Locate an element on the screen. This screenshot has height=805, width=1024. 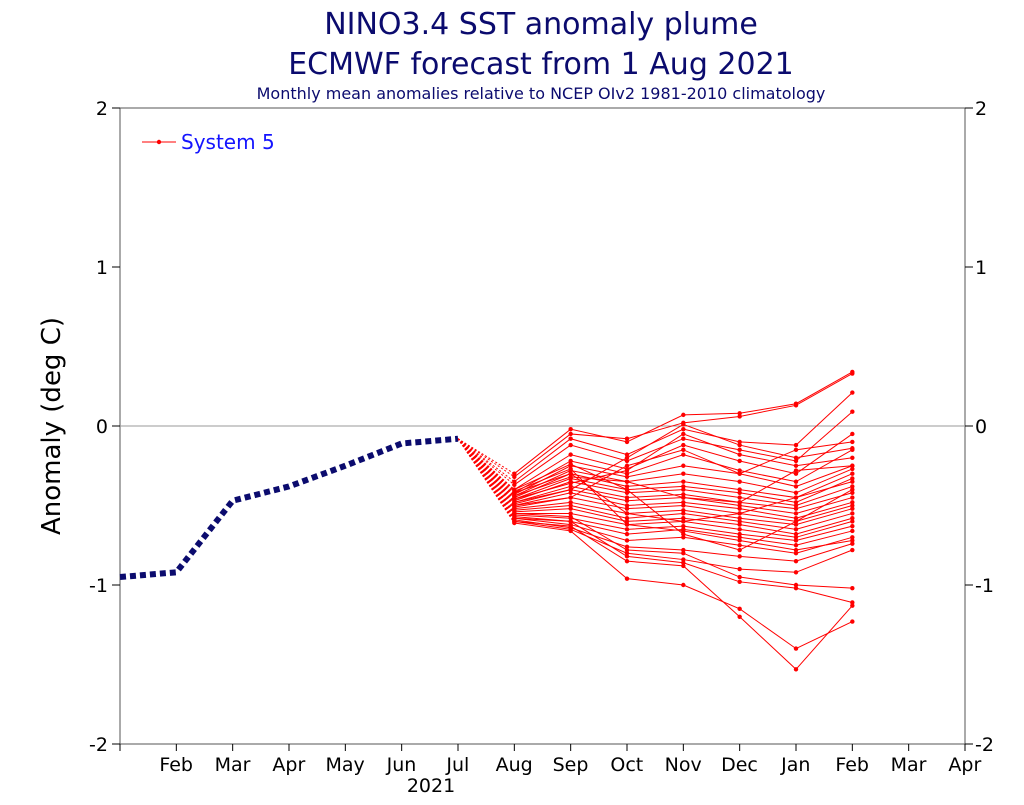
chart-subtitle: ECMWF forecast from 1 Aug 2021 is located at coordinates (541, 64).